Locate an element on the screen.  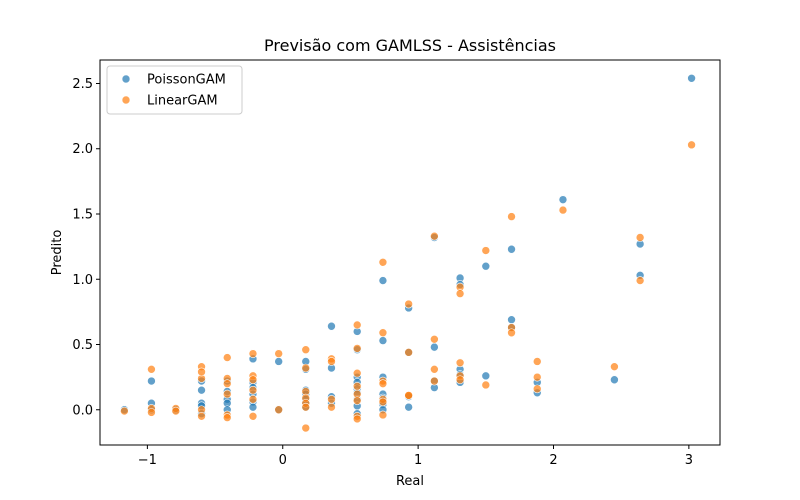
x-axis-label: Real is located at coordinates (410, 481).